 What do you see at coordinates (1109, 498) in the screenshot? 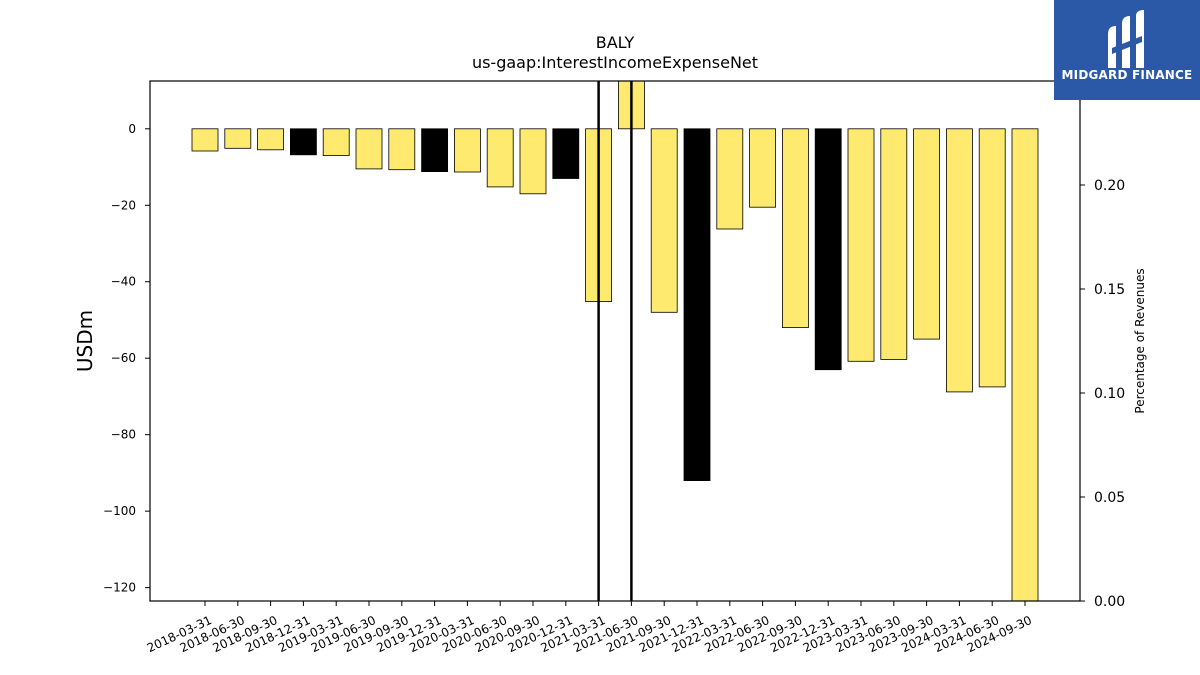
I see `y2-tick-label: 0.05` at bounding box center [1109, 498].